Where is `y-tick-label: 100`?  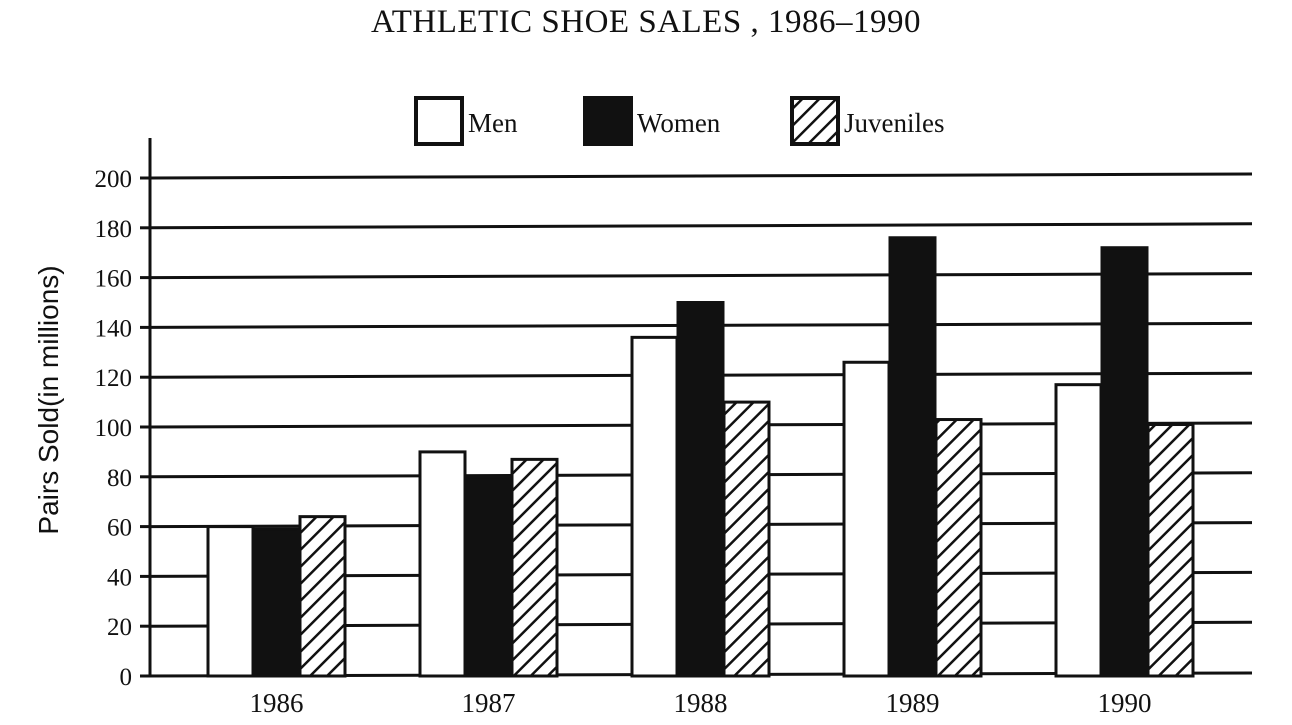
y-tick-label: 100 is located at coordinates (114, 428).